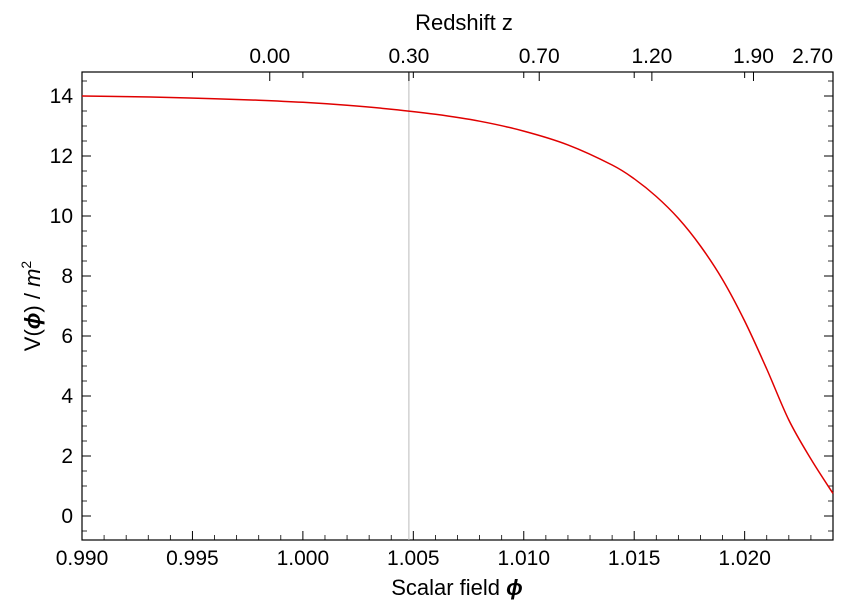 The width and height of the screenshot is (857, 603). What do you see at coordinates (523, 558) in the screenshot?
I see `x-tick-label: 1.010` at bounding box center [523, 558].